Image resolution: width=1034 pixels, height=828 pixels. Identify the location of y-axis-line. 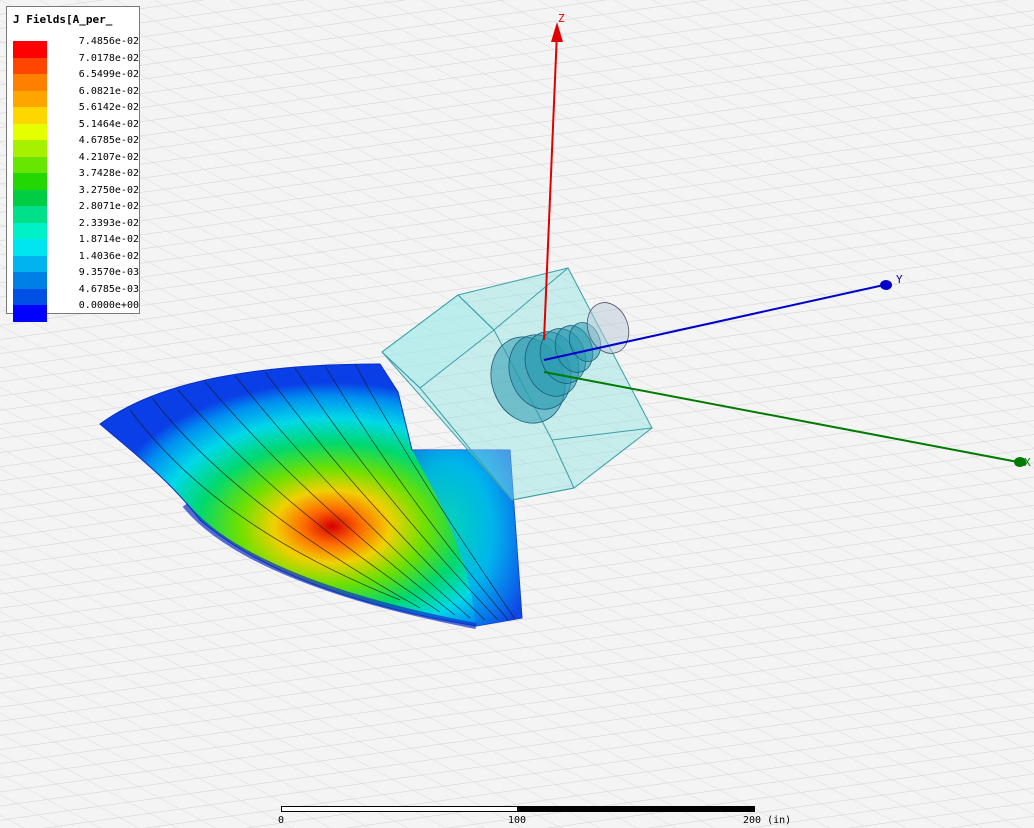
(714, 322).